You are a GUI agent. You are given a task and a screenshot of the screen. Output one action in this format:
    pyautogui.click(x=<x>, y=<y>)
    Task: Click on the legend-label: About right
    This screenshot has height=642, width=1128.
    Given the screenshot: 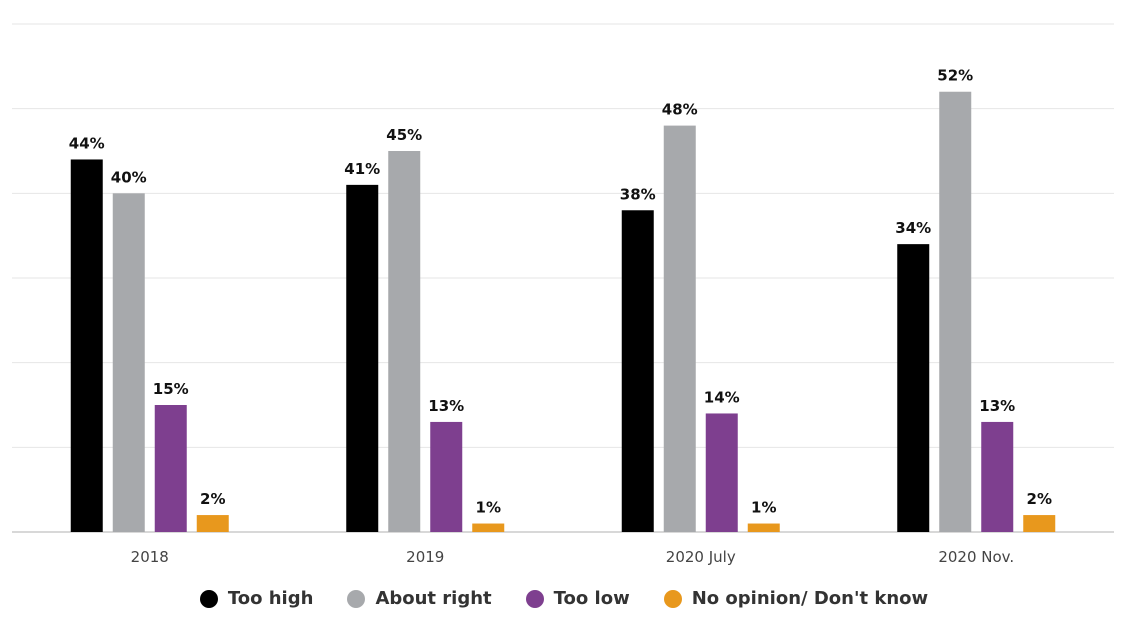 What is the action you would take?
    pyautogui.click(x=433, y=598)
    